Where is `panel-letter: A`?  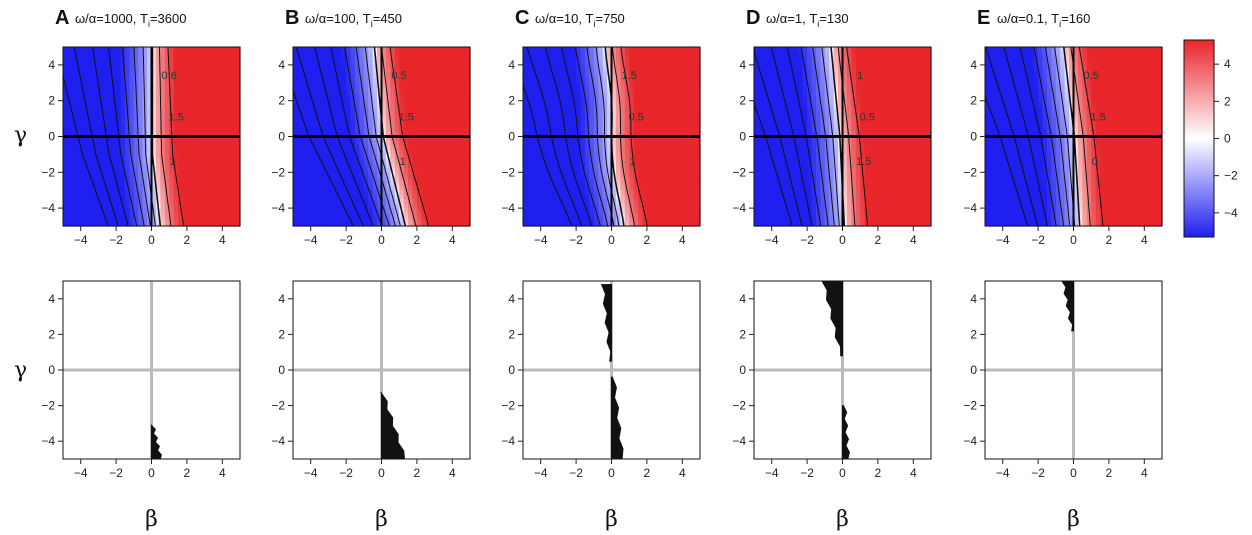
panel-letter: A is located at coordinates (62, 18).